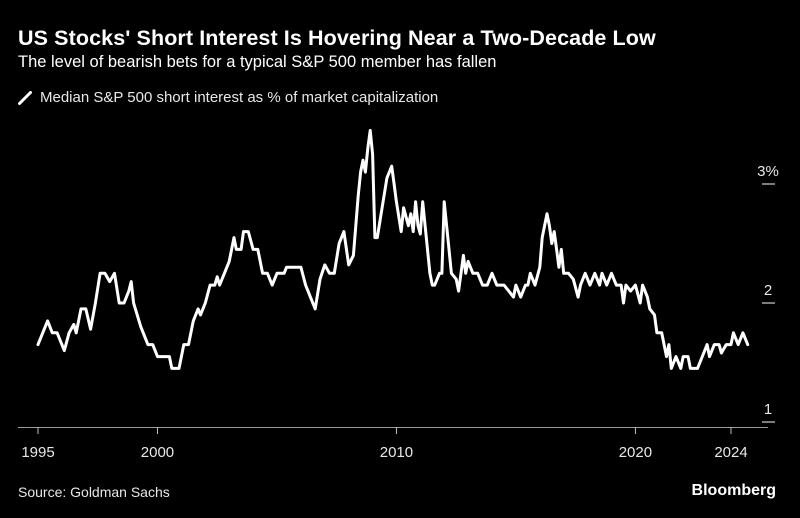 The width and height of the screenshot is (800, 518). I want to click on y-axis: 3% 2 1, so click(768, 293).